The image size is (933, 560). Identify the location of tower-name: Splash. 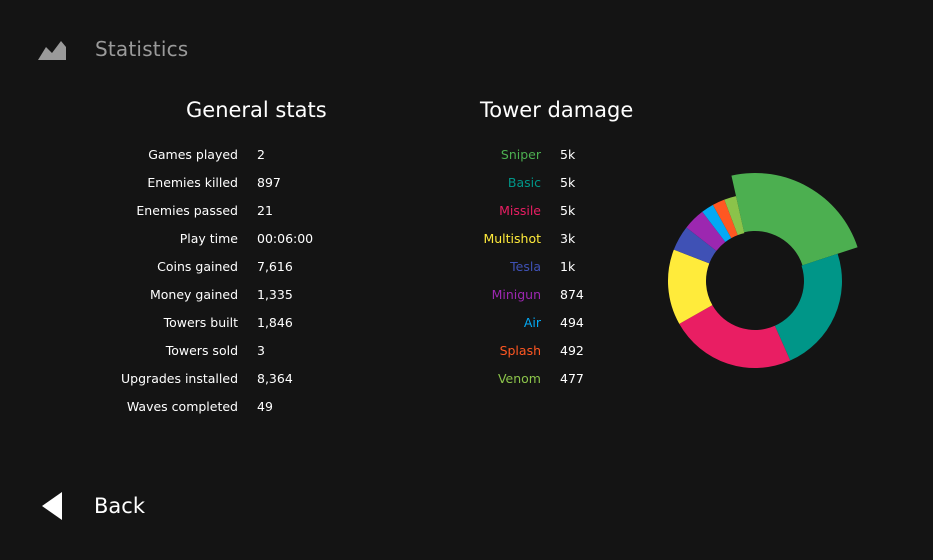
(520, 350).